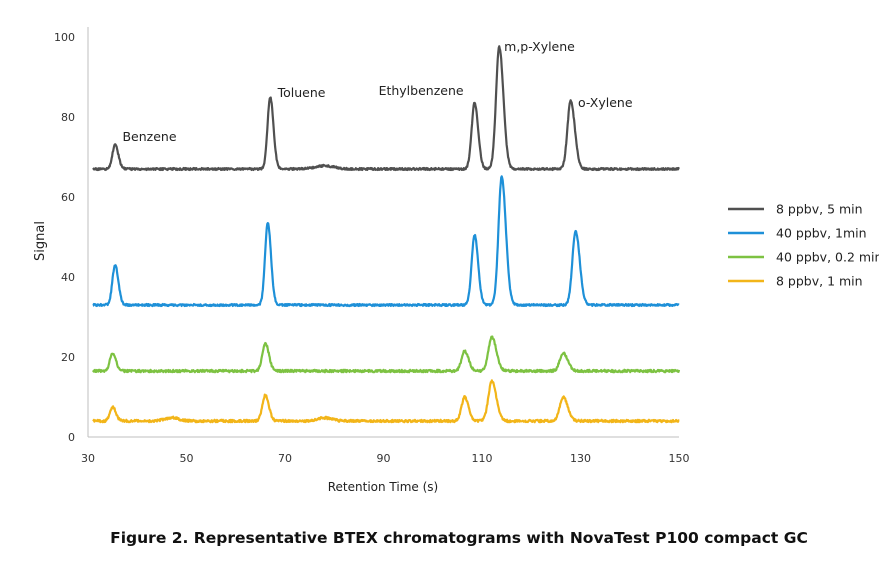 The width and height of the screenshot is (879, 562). Describe the element at coordinates (301, 92) in the screenshot. I see `peak-label: Toluene` at that location.